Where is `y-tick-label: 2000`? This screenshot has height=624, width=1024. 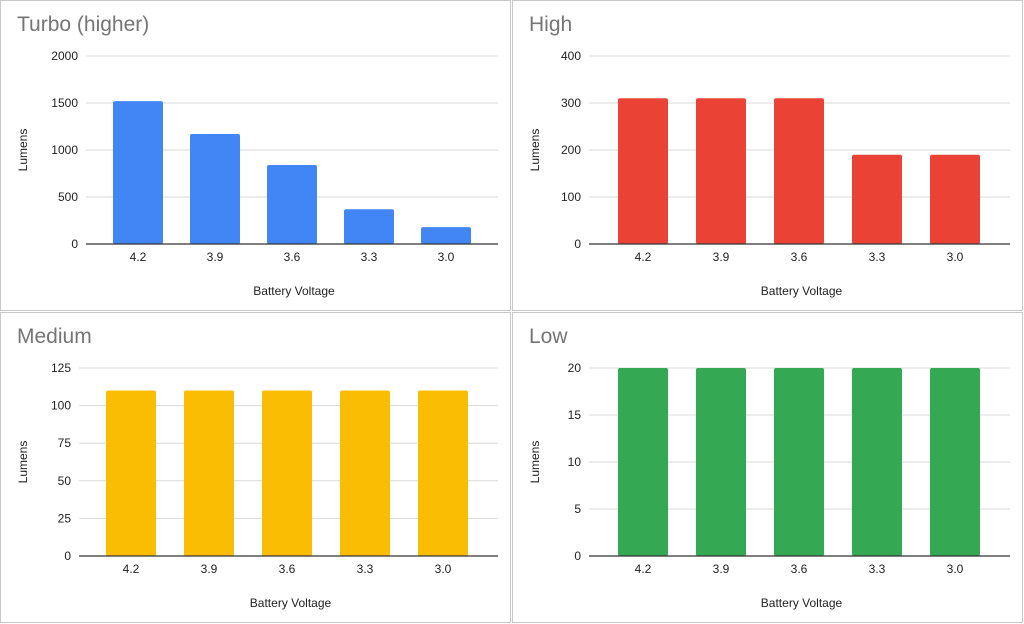 y-tick-label: 2000 is located at coordinates (64, 56).